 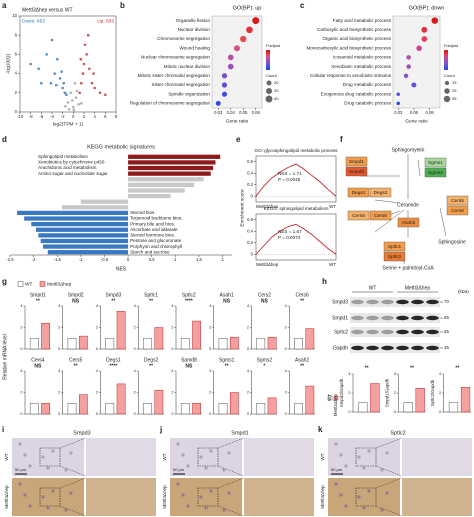 I want to click on panel-letter: d, so click(x=4, y=139).